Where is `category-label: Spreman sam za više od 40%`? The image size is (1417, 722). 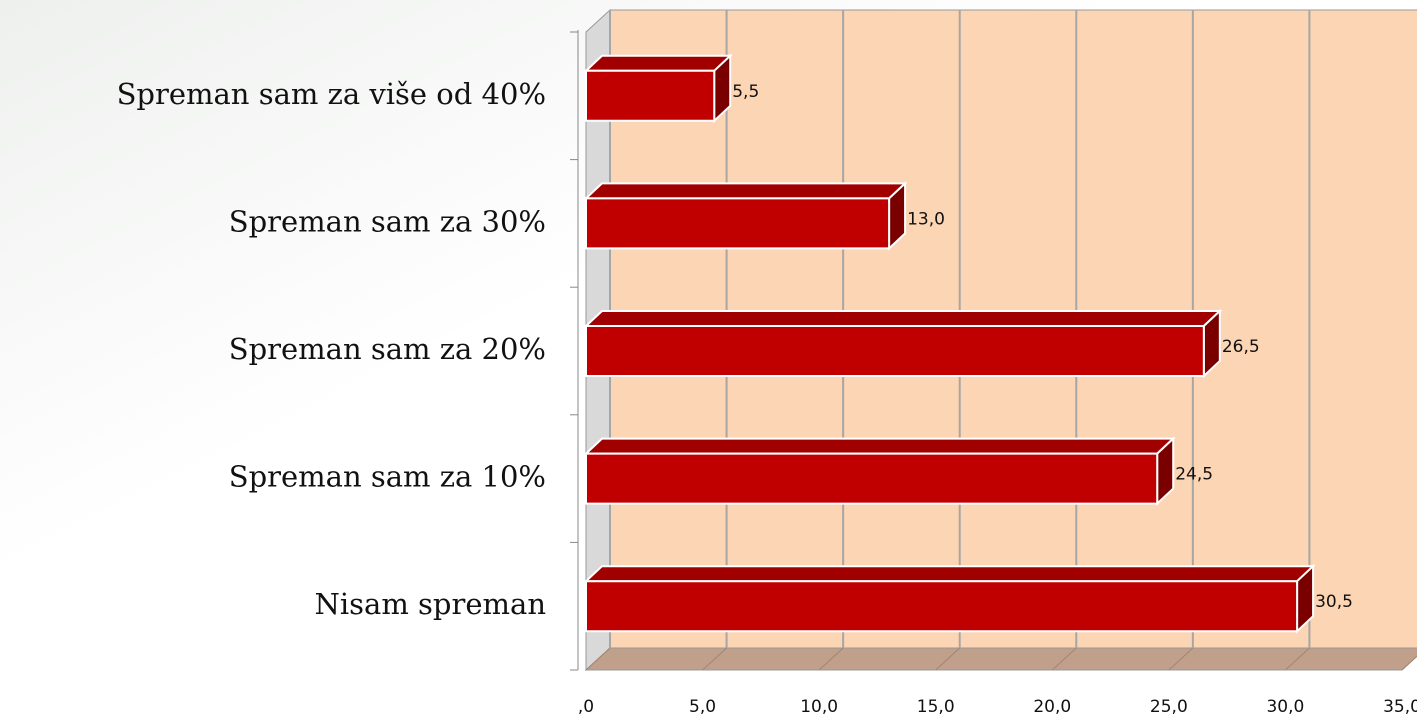
category-label: Spreman sam za više od 40% is located at coordinates (331, 94).